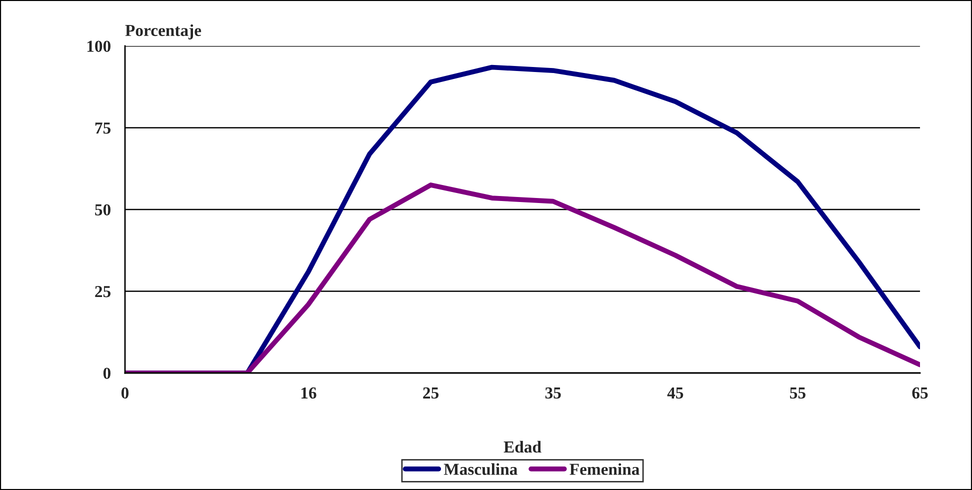 This screenshot has width=972, height=490. What do you see at coordinates (102, 128) in the screenshot?
I see `y-tick-label: 75` at bounding box center [102, 128].